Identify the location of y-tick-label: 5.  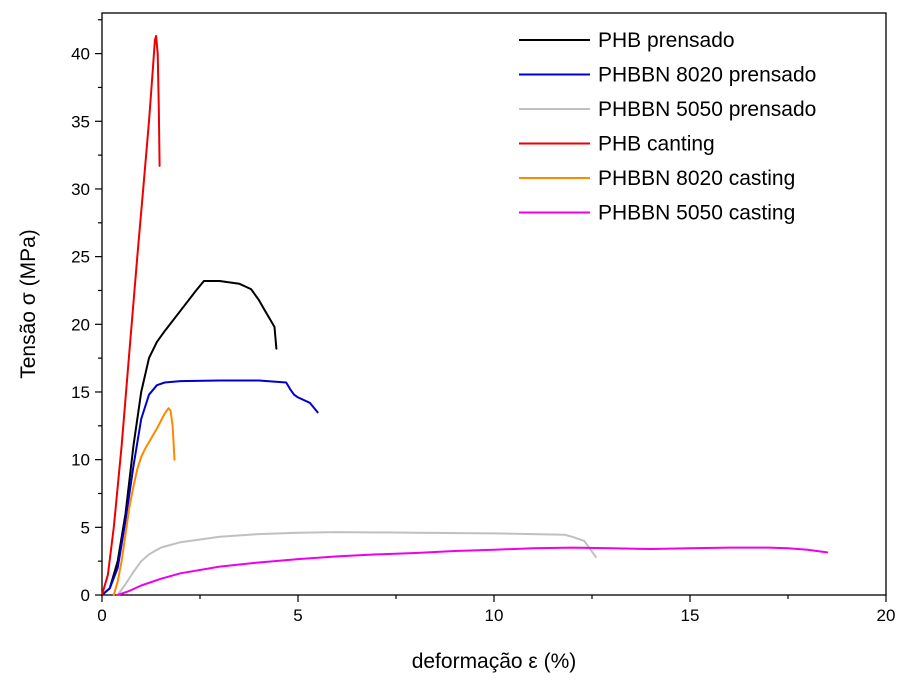
(85, 527).